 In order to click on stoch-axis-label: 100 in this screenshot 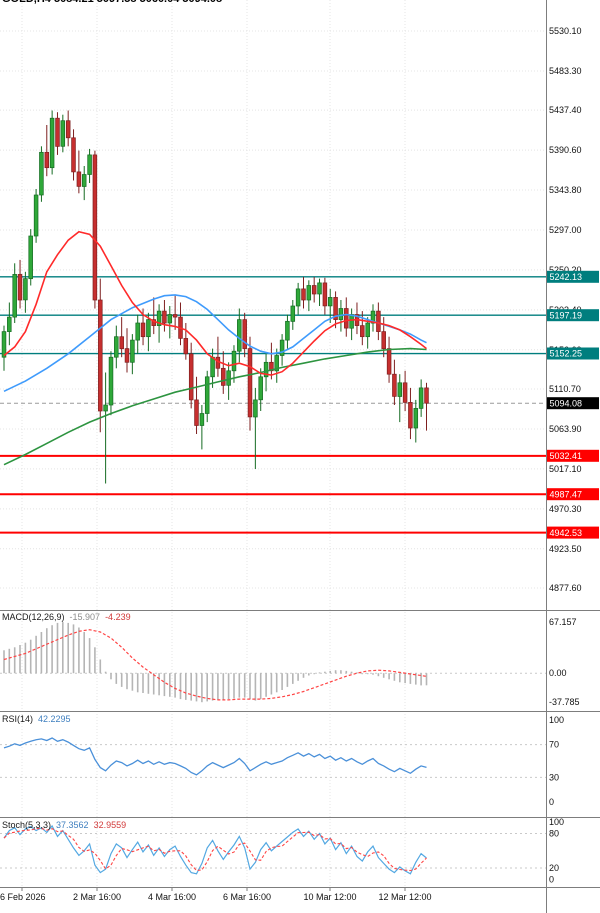, I will do `click(556, 822)`.